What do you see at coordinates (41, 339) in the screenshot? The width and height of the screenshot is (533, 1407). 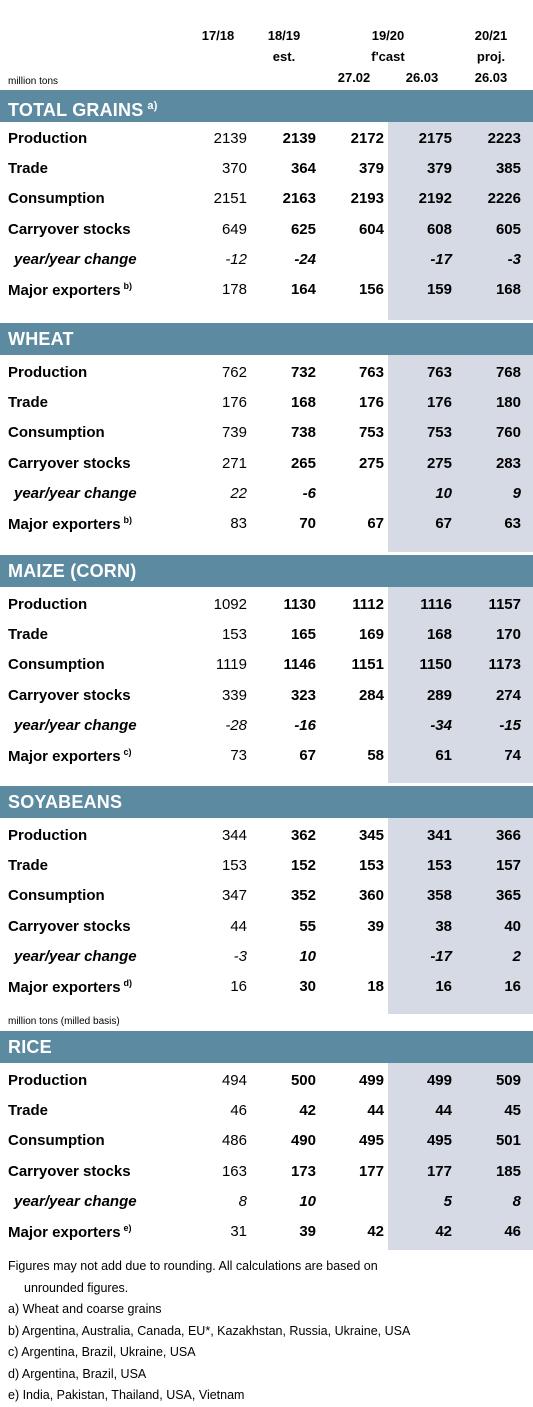 I see `section-title: WHEAT` at bounding box center [41, 339].